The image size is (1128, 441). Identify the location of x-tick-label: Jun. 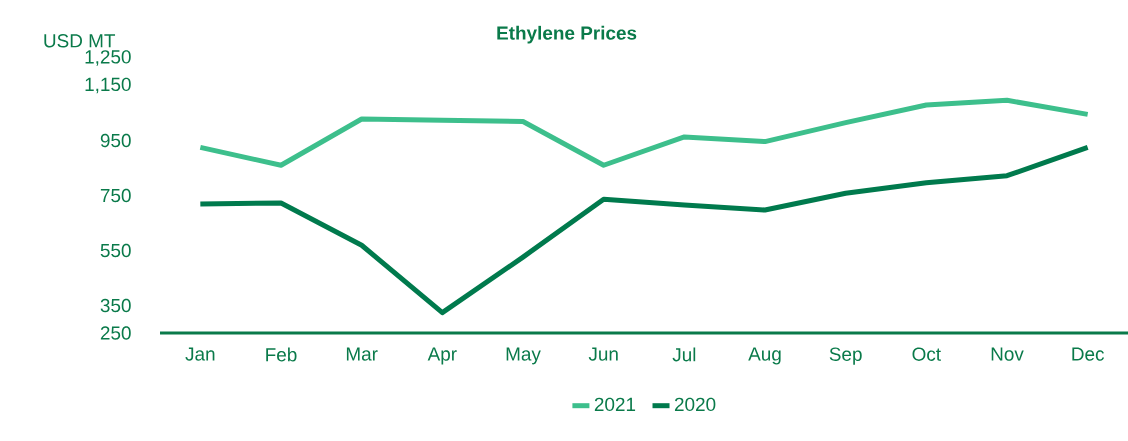
(603, 354).